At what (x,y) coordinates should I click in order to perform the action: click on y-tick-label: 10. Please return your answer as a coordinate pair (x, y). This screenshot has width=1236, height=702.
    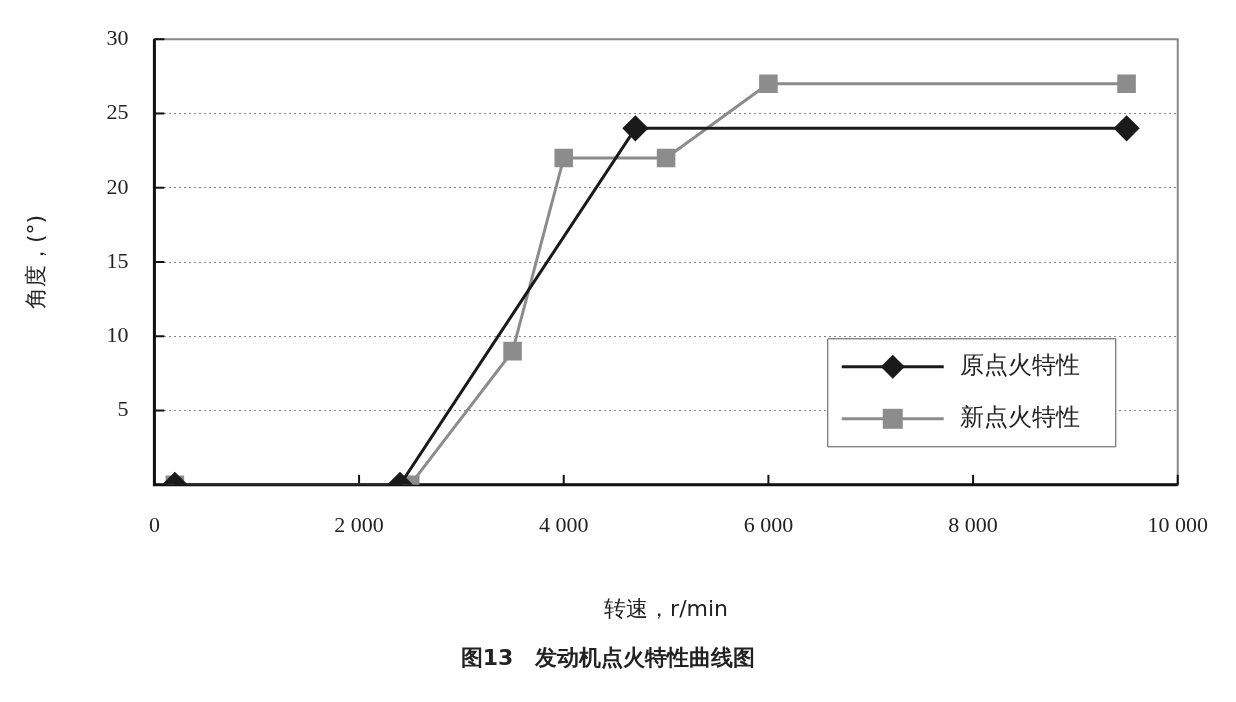
    Looking at the image, I should click on (117, 335).